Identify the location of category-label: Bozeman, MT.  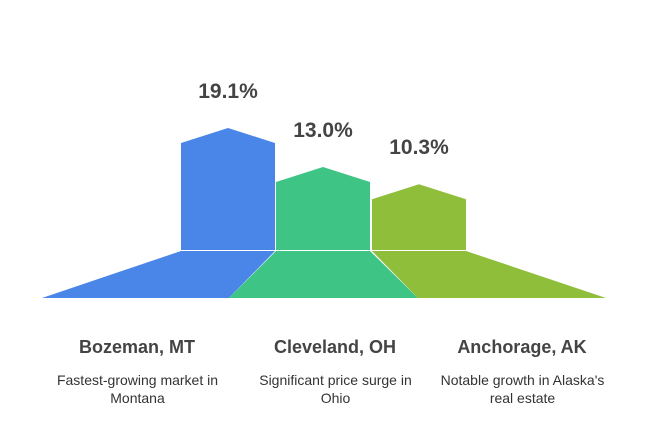
(136, 347).